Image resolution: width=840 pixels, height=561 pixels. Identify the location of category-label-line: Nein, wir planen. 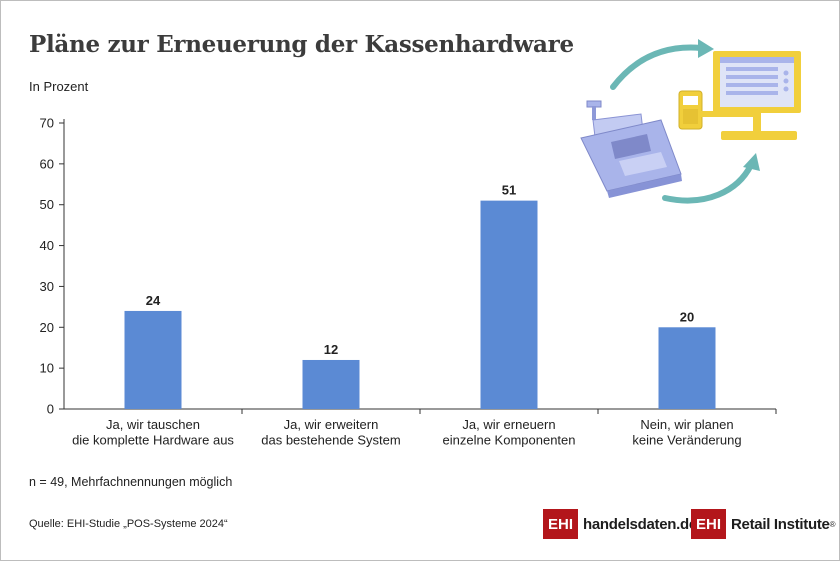
(686, 424).